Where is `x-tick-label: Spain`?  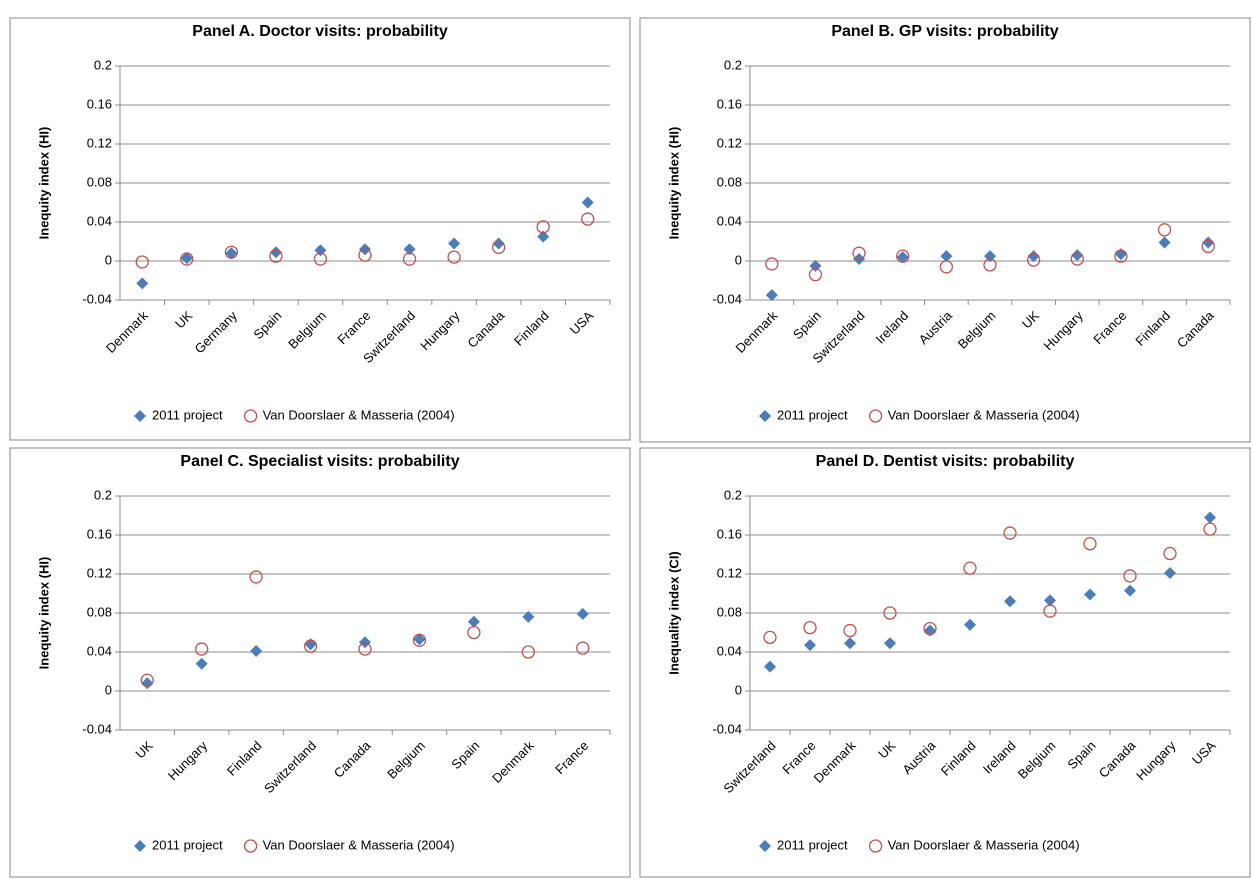 x-tick-label: Spain is located at coordinates (807, 325).